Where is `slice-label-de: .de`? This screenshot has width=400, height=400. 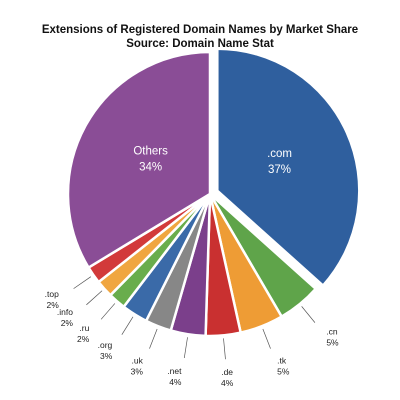 slice-label-de: .de is located at coordinates (227, 372).